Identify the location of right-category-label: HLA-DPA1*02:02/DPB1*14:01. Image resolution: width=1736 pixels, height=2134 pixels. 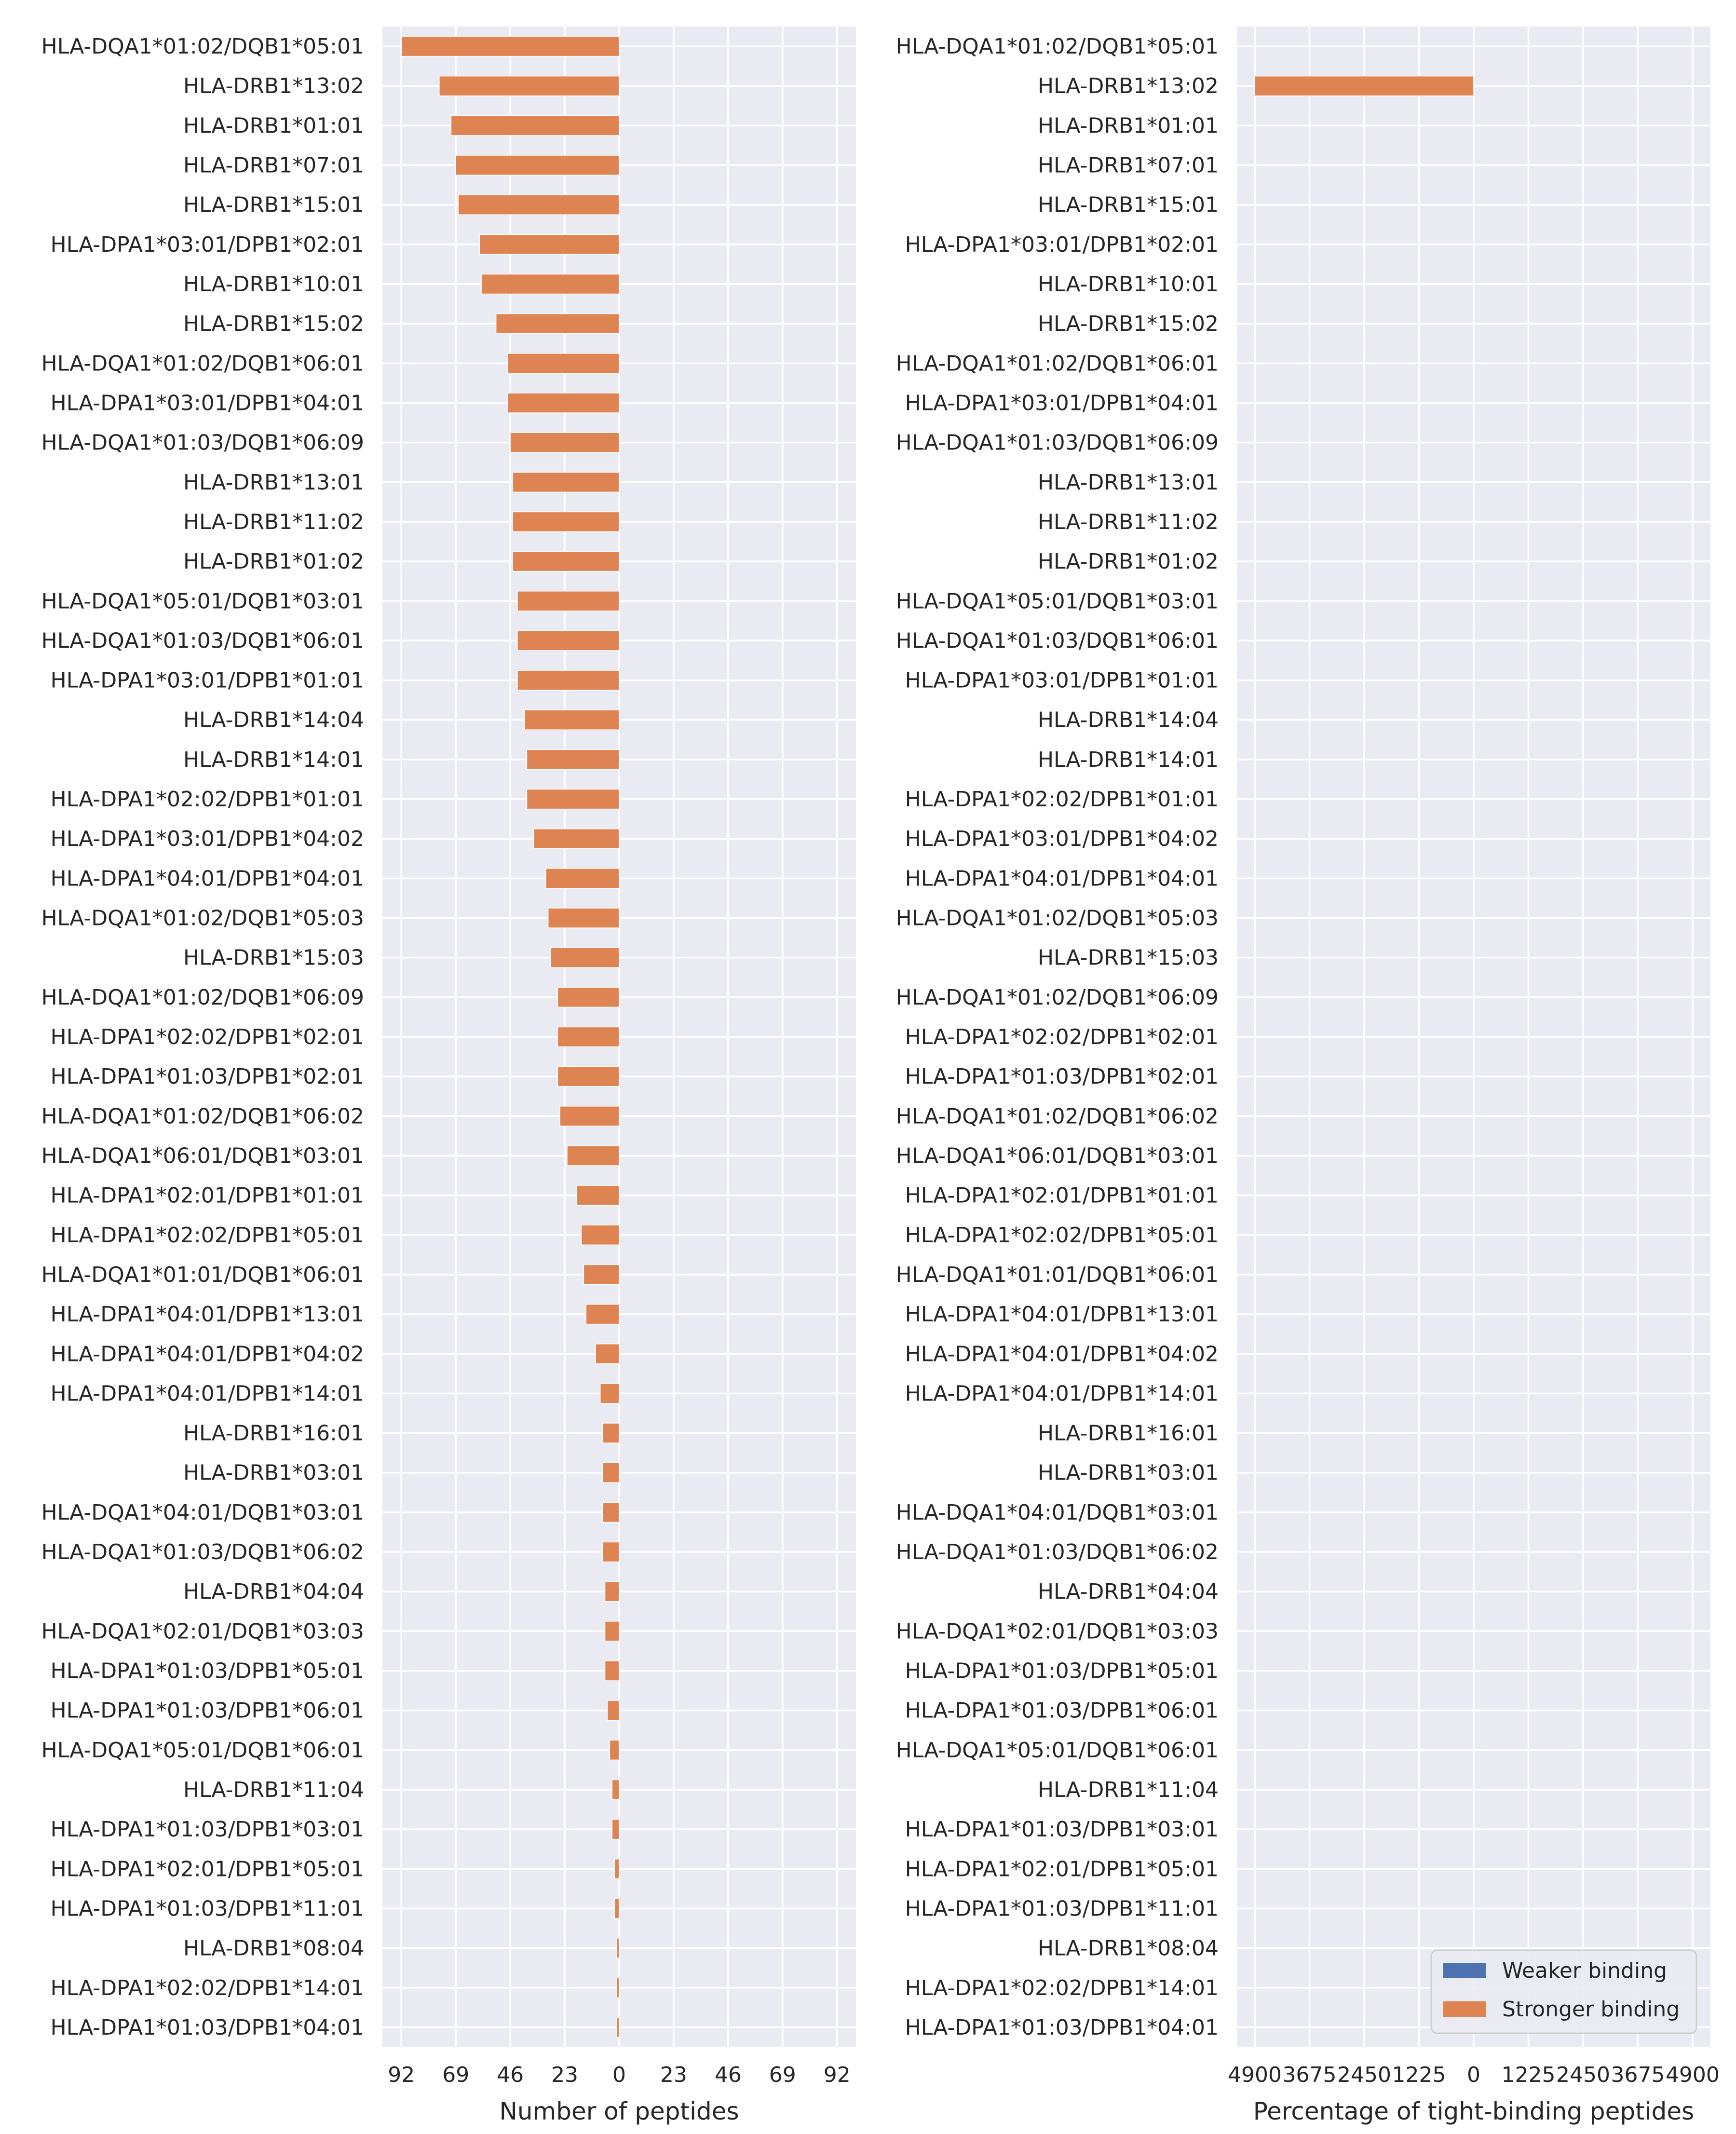
(1062, 1988).